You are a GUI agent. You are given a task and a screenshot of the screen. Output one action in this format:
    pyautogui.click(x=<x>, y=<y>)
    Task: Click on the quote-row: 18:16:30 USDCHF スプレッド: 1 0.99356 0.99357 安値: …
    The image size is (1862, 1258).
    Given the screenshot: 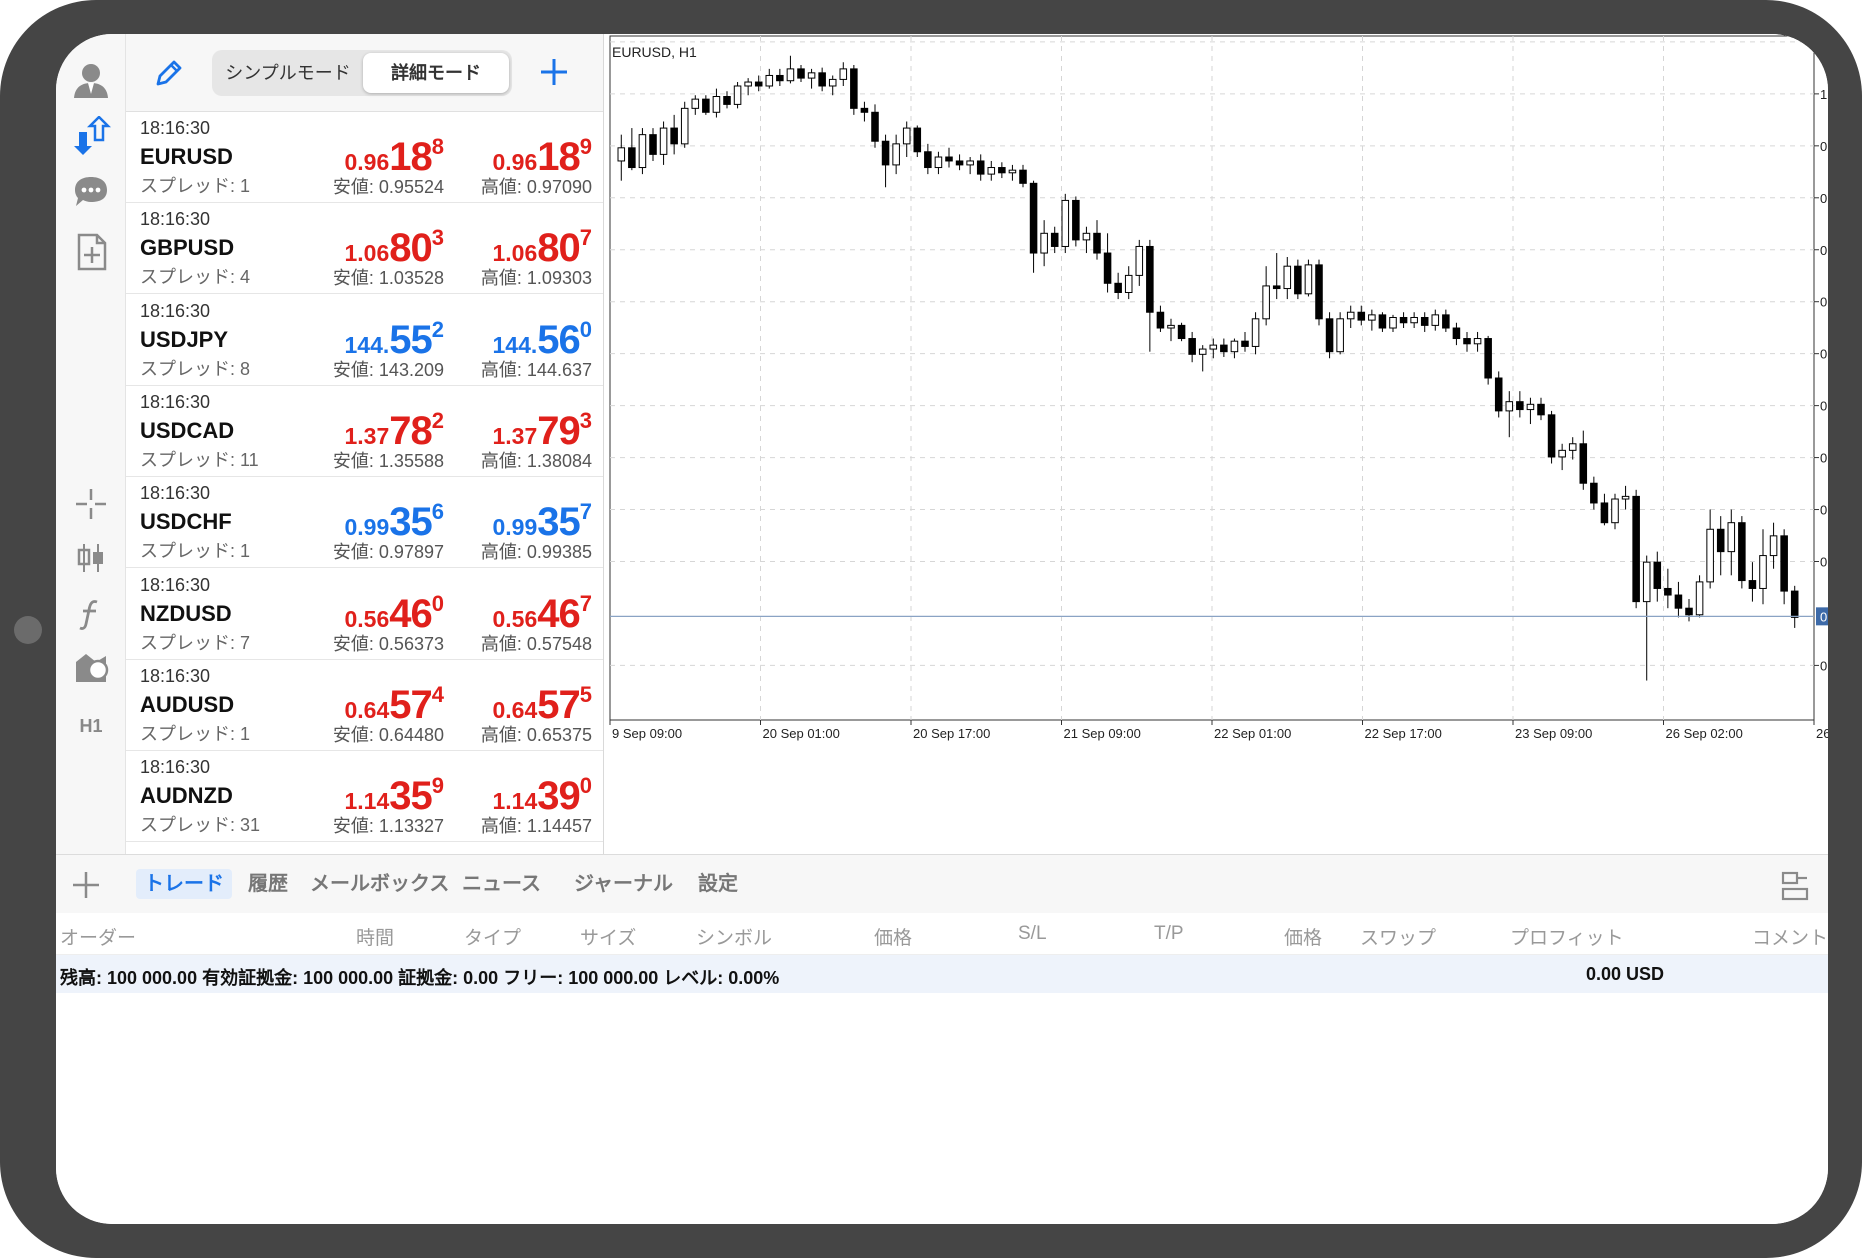 What is the action you would take?
    pyautogui.click(x=364, y=523)
    